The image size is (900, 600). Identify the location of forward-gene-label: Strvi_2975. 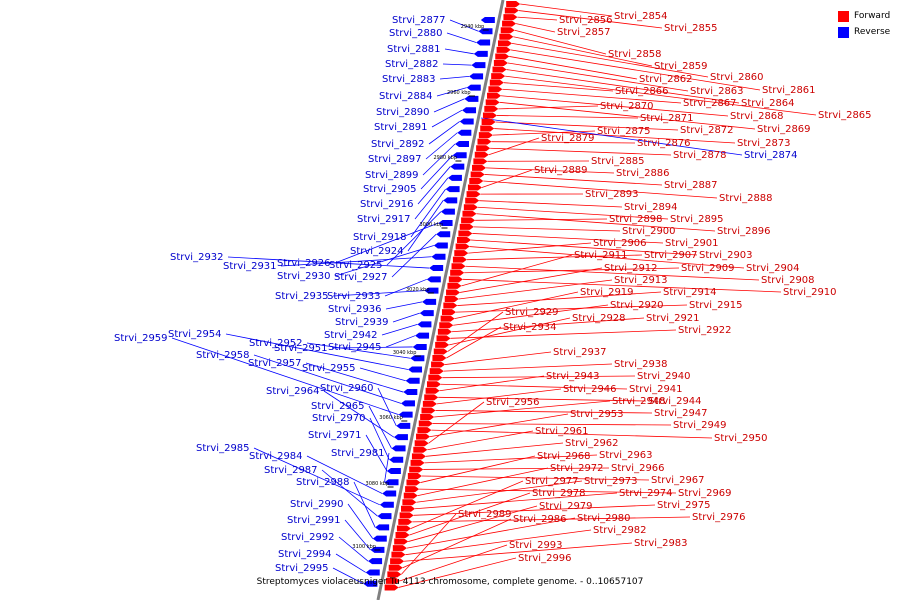
(684, 505).